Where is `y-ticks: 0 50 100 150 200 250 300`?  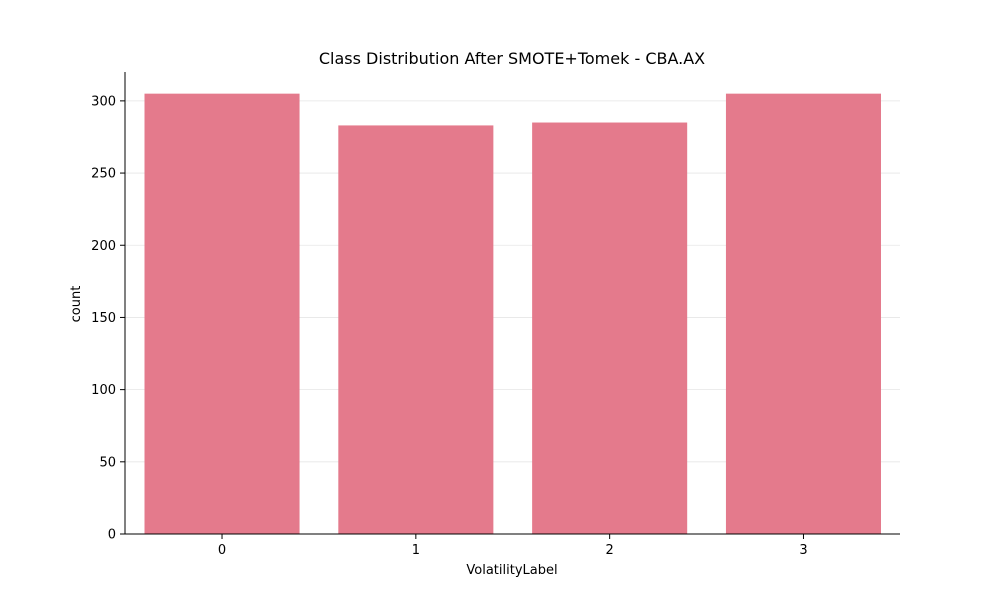 y-ticks: 0 50 100 150 200 250 300 is located at coordinates (108, 318).